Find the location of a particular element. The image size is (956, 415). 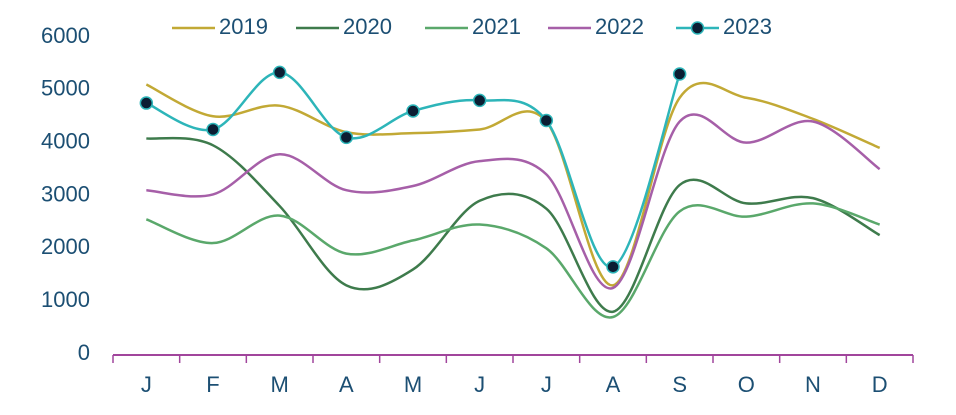

legend-label: 2019 is located at coordinates (243, 26).